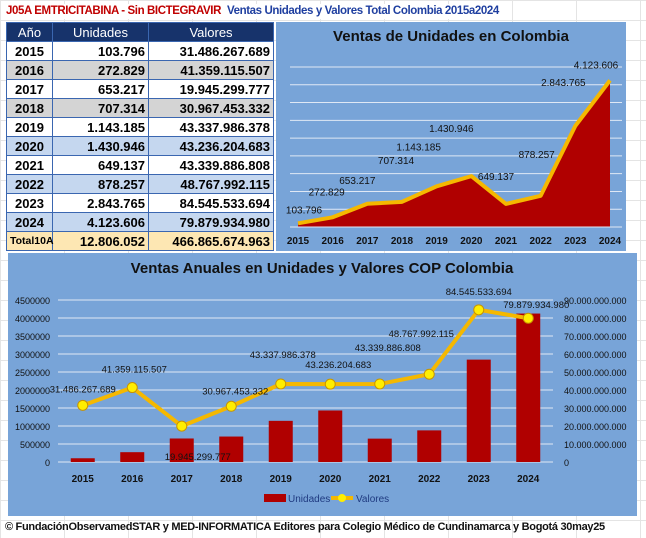  I want to click on table-row: 2015 103.796 31.486.267.689, so click(140, 51).